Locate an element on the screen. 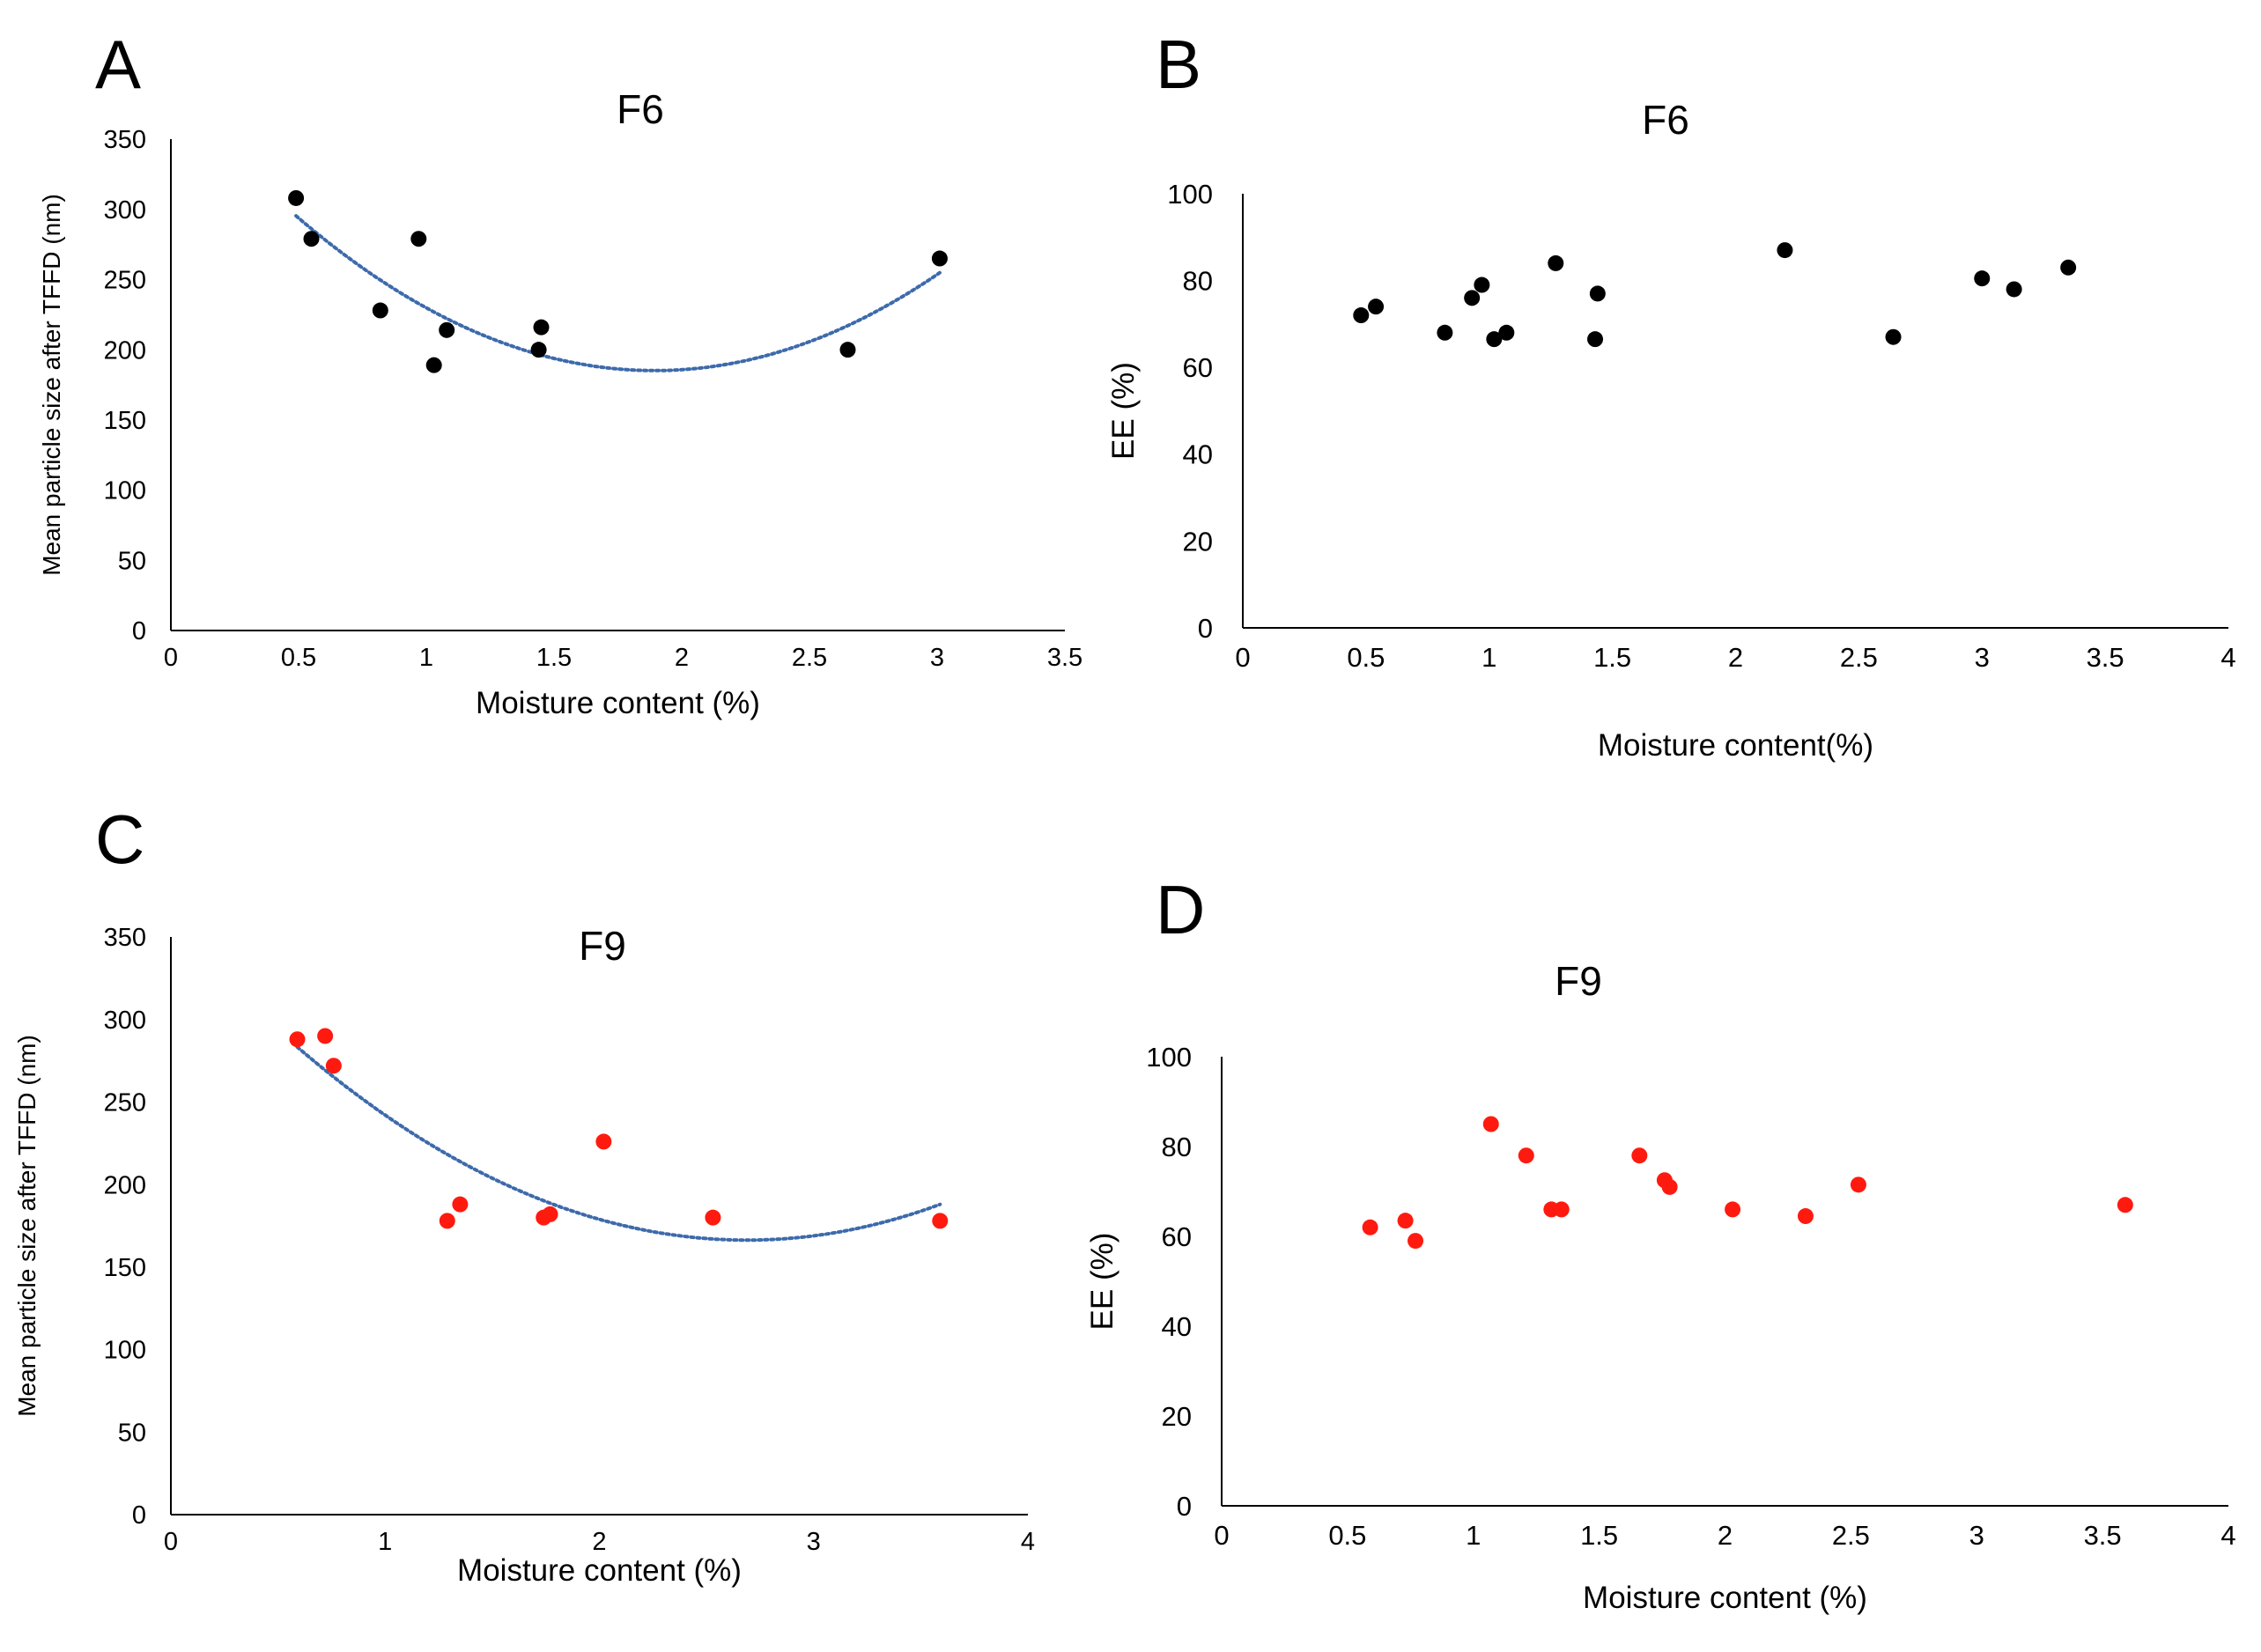 The height and width of the screenshot is (1652, 2261). y-tick-label: 150 is located at coordinates (125, 421).